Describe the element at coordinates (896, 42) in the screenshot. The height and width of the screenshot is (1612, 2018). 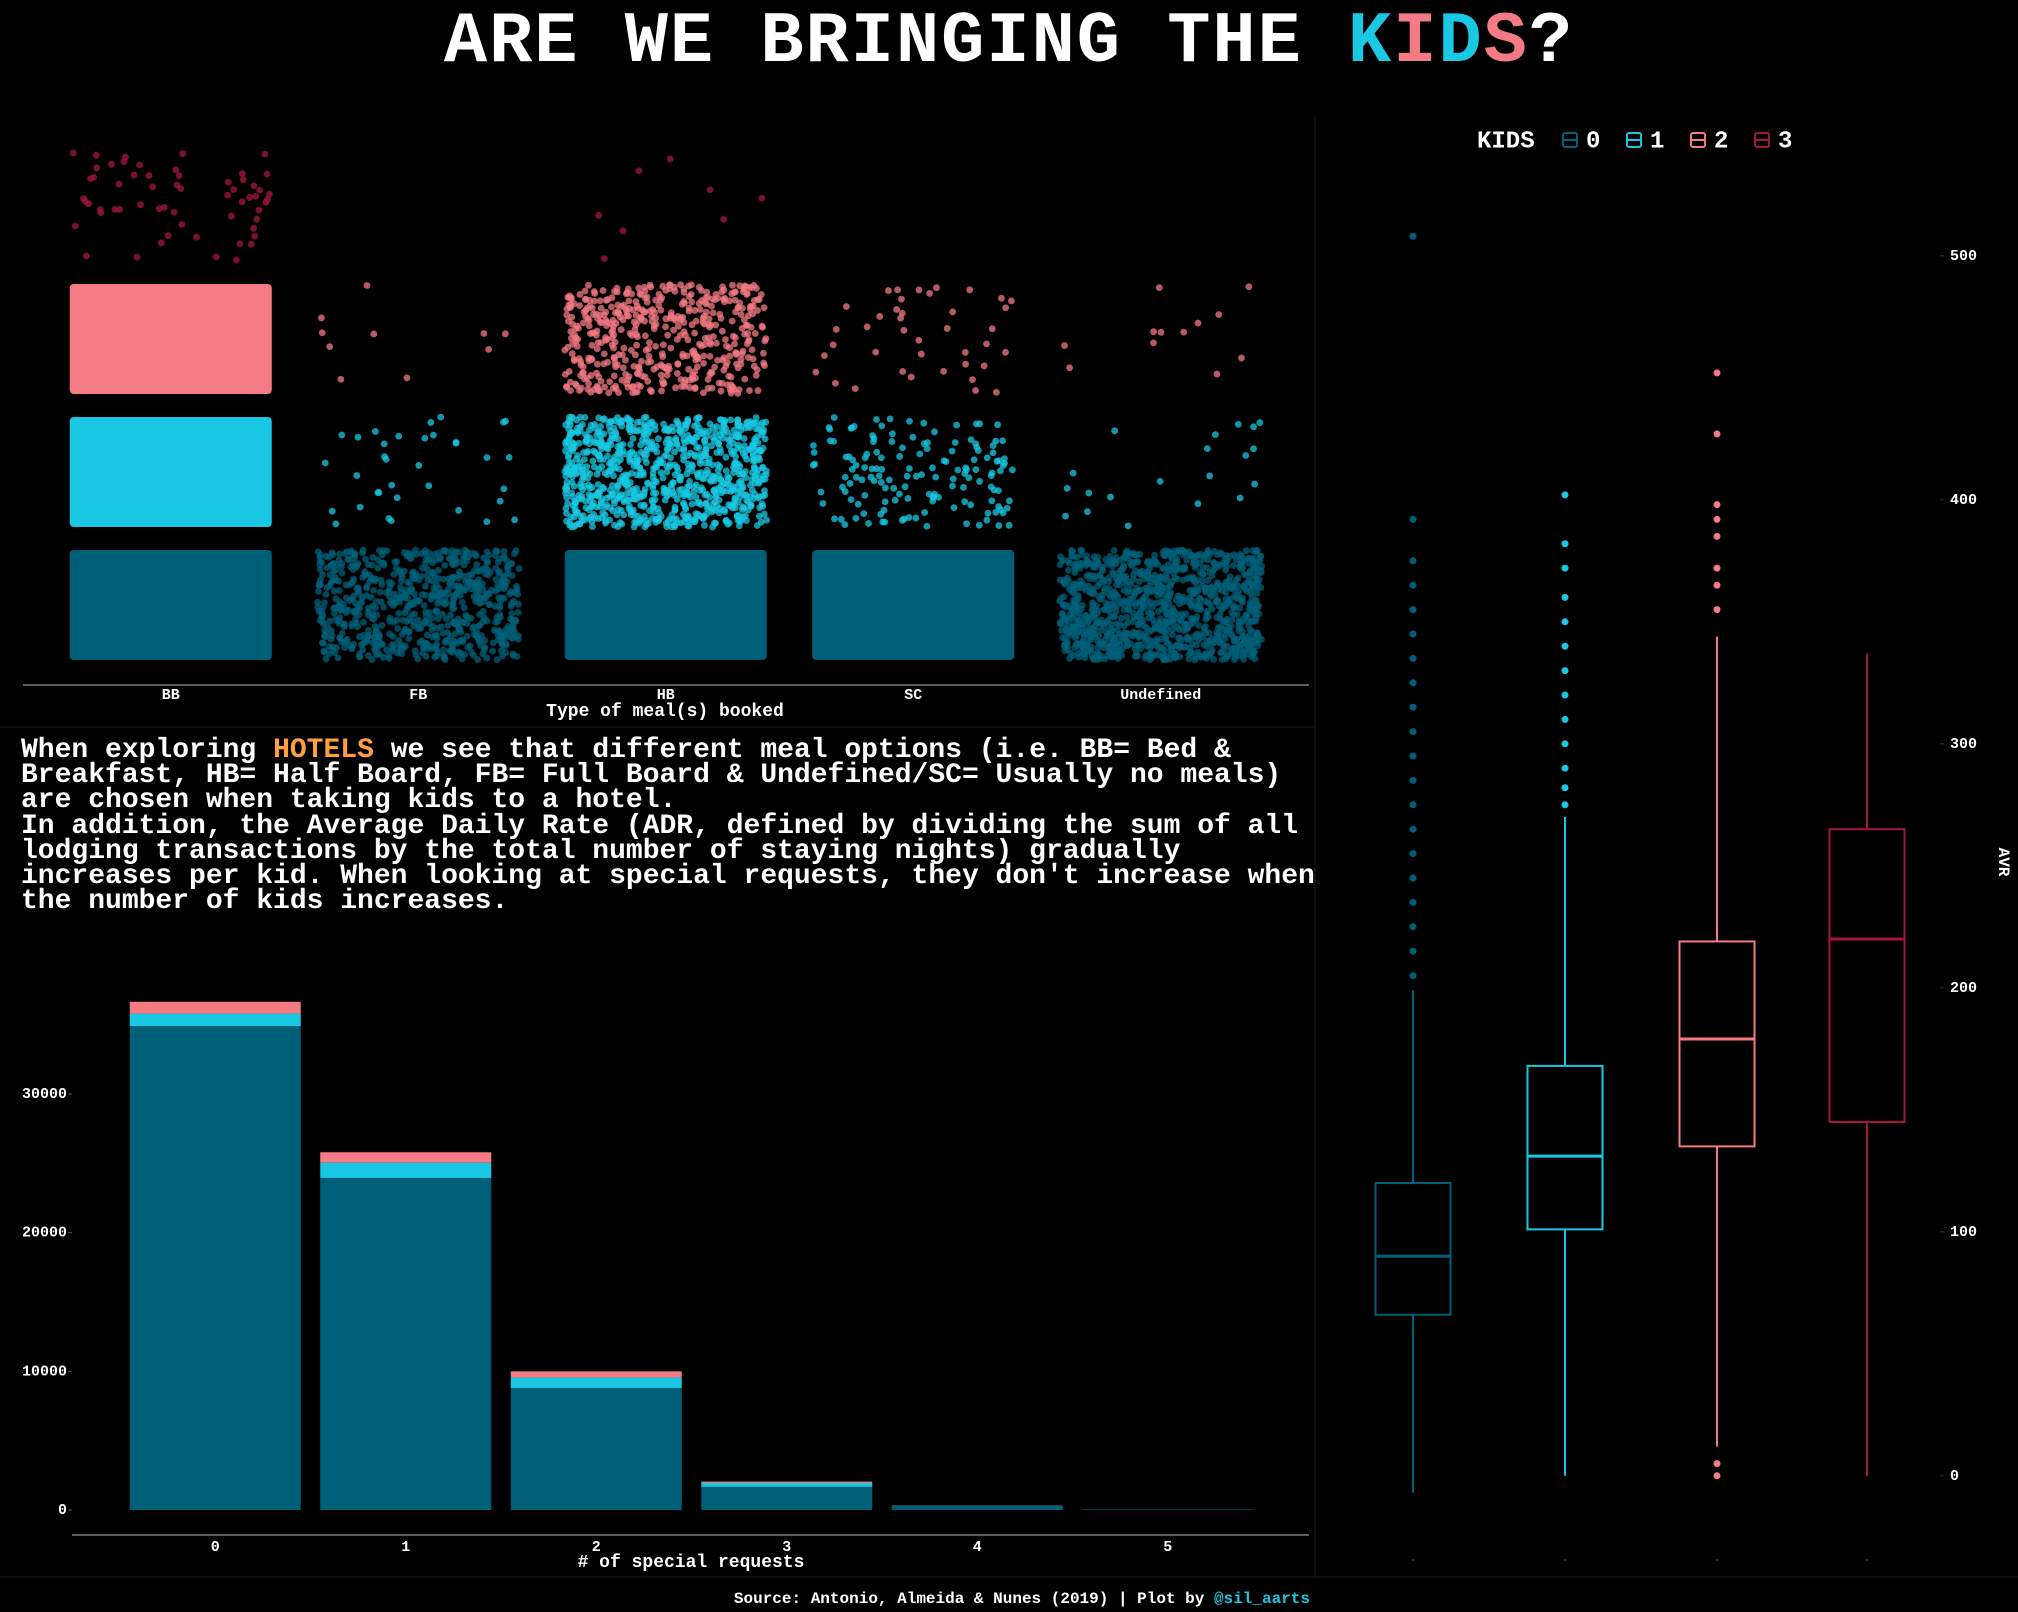
I see `title-text: ARE WE BRINGING THE` at that location.